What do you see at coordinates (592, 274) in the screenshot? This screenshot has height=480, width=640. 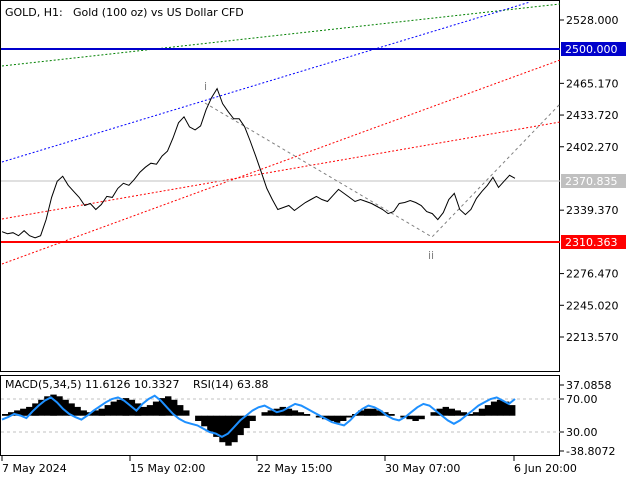 I see `price-tick-label: 2276.470` at bounding box center [592, 274].